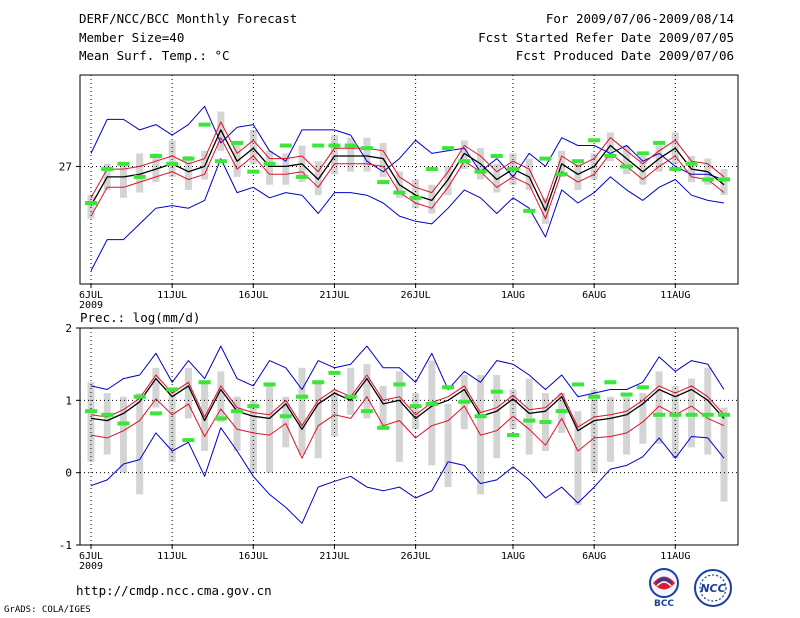 The height and width of the screenshot is (618, 800). Describe the element at coordinates (172, 556) in the screenshot. I see `x-tick-label: 11JUL` at that location.